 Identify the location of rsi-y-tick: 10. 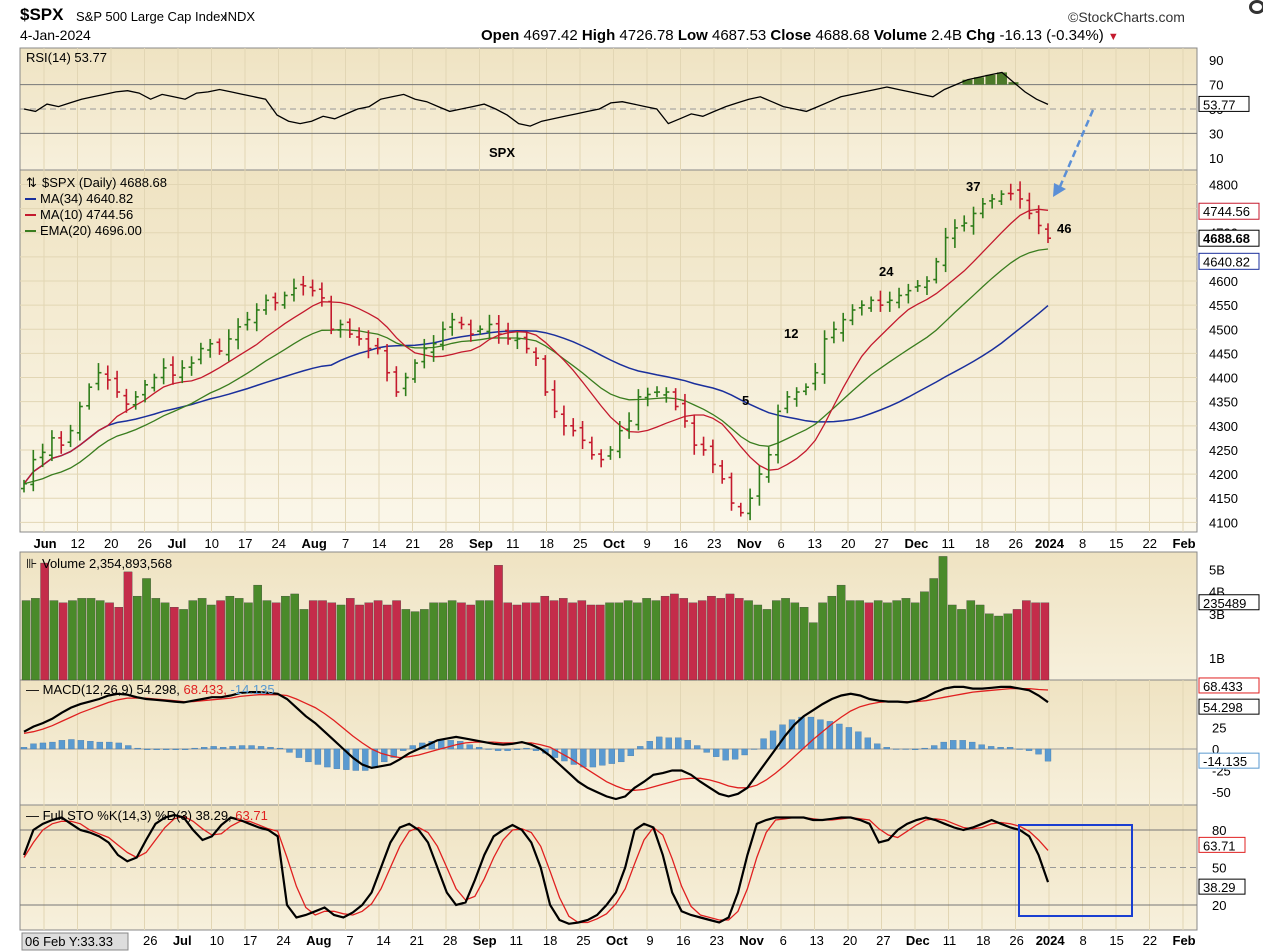
(1216, 158).